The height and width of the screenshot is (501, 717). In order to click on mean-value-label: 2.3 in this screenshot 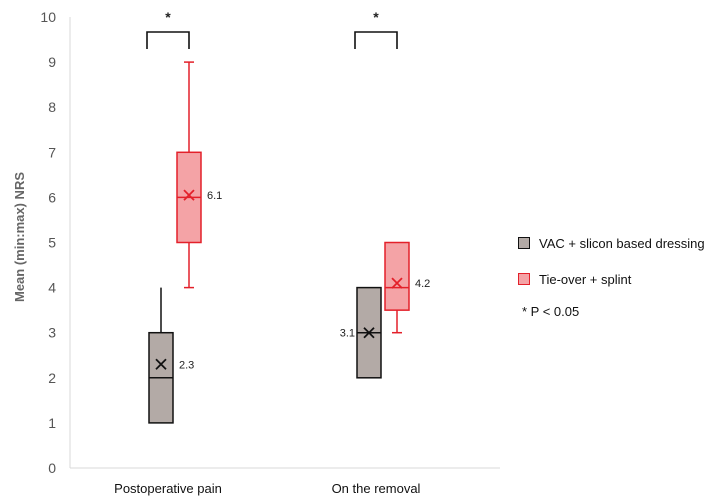, I will do `click(186, 365)`.